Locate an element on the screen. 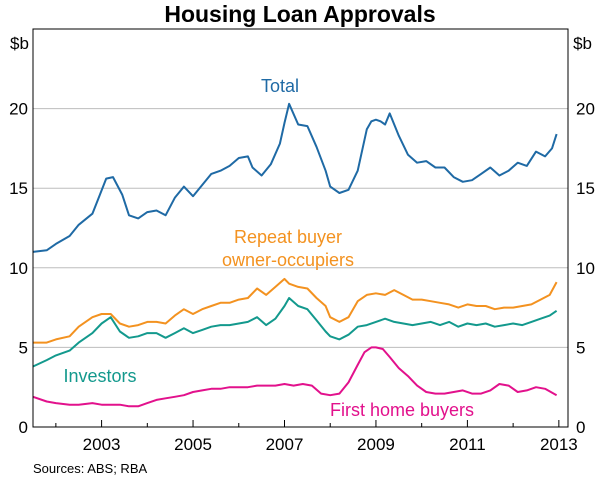 The image size is (600, 483). series-label-first_home: First home buyers is located at coordinates (402, 410).